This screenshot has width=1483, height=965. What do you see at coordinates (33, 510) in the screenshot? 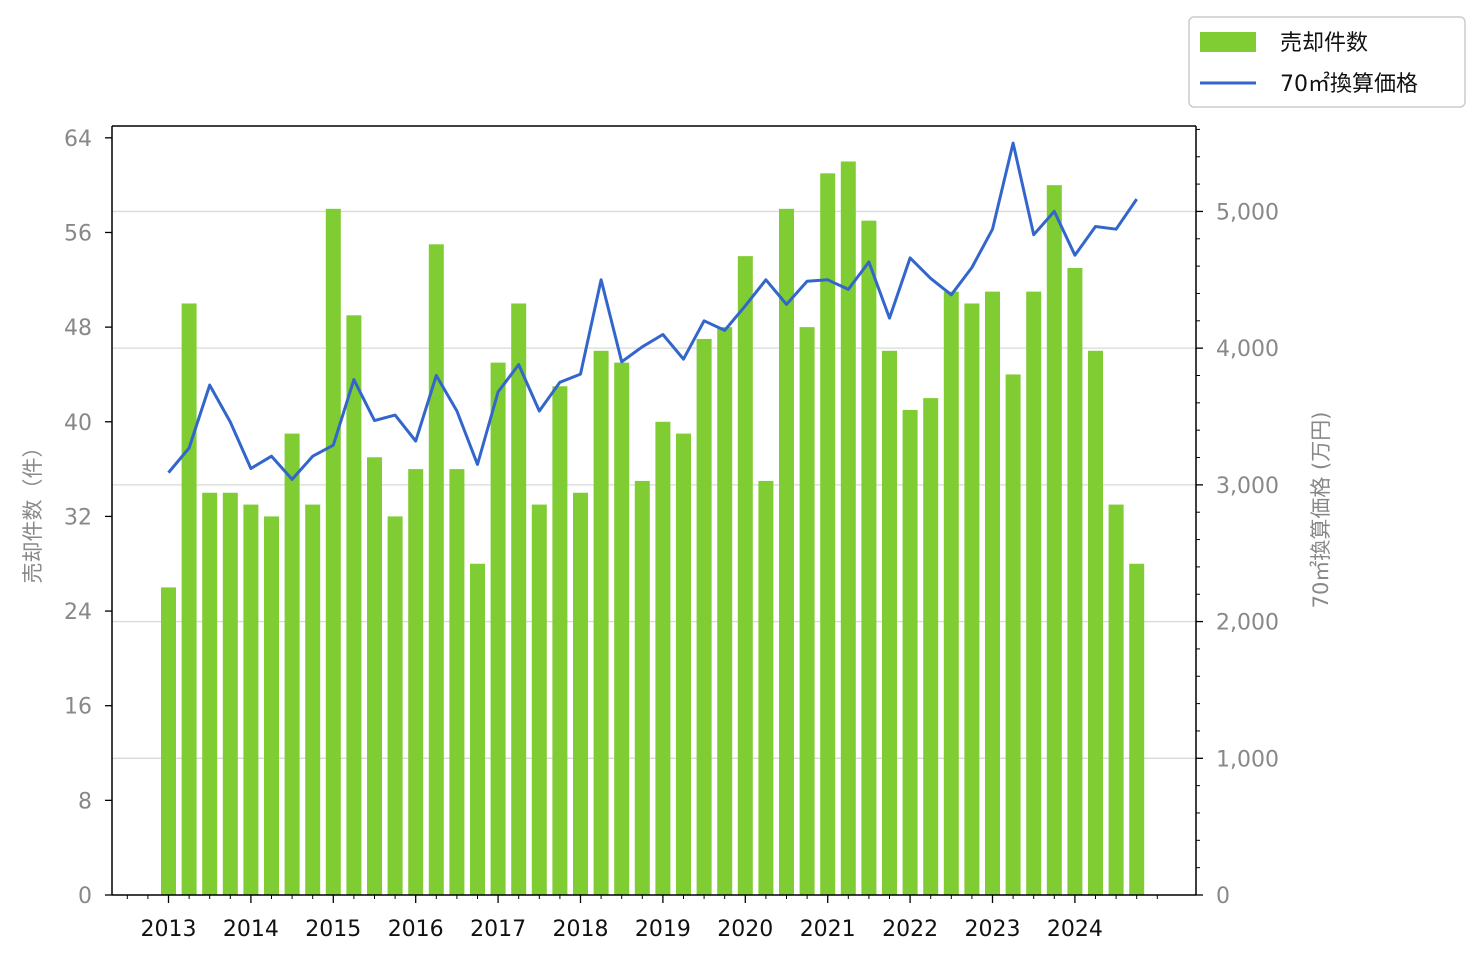
I see `left-axis-title: 売却件数（件）` at bounding box center [33, 510].